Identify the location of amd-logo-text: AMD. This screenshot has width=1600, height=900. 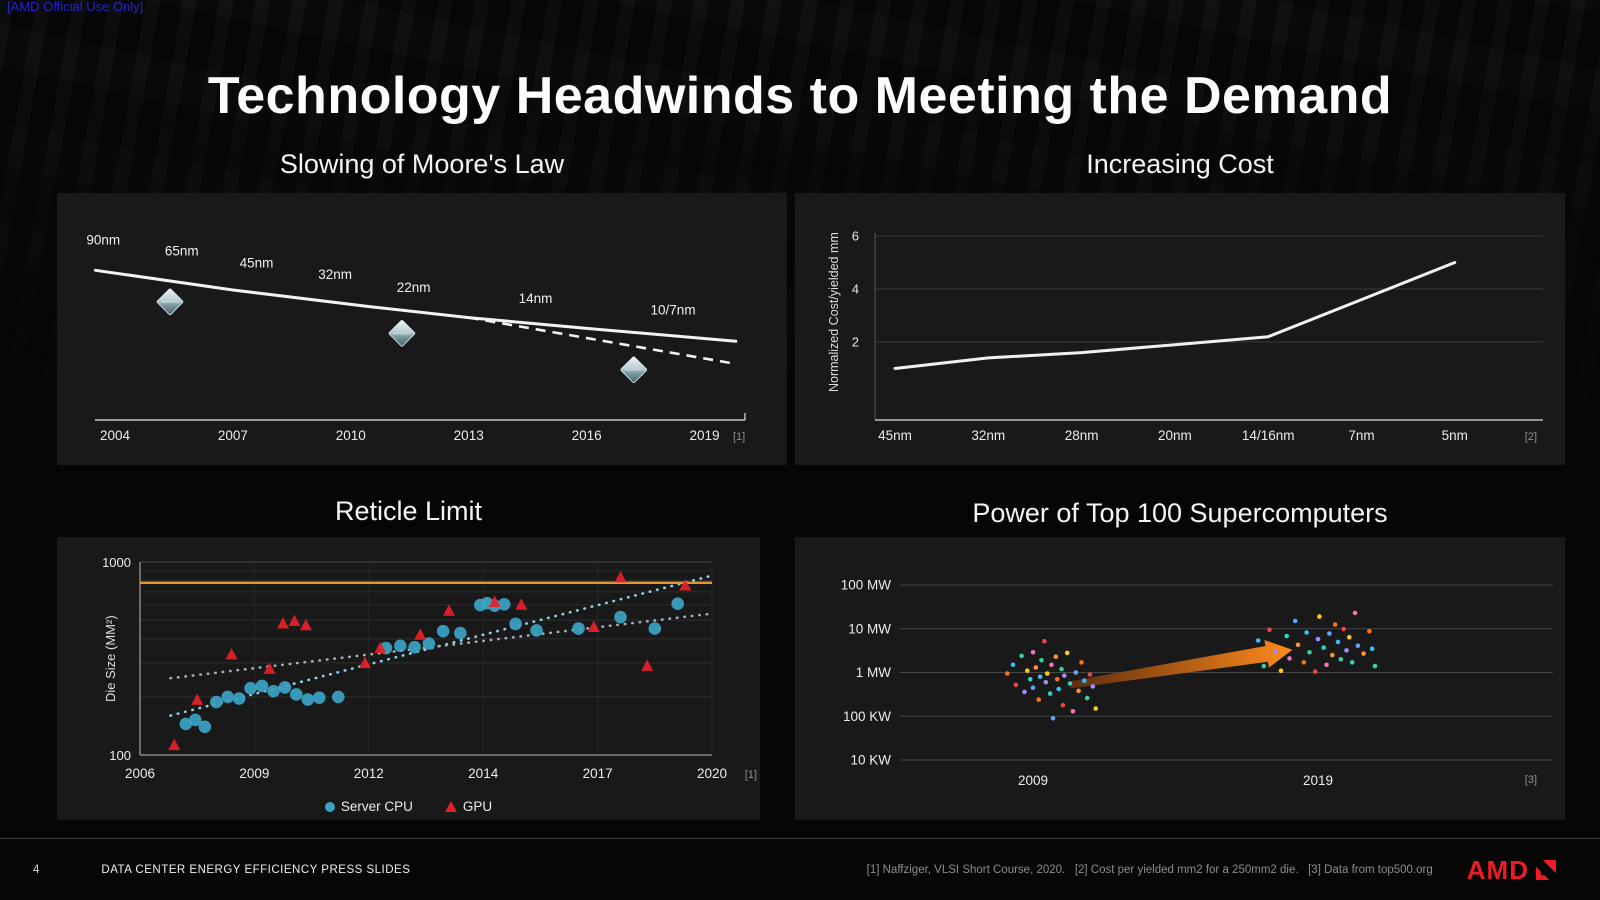
(1497, 869).